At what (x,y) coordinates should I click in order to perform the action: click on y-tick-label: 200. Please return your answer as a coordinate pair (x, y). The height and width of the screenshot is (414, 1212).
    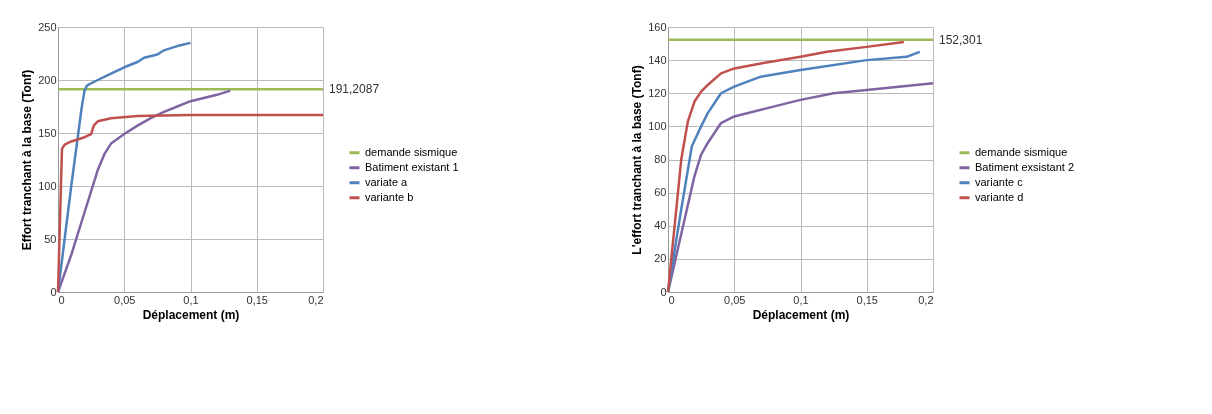
    Looking at the image, I should click on (47, 79).